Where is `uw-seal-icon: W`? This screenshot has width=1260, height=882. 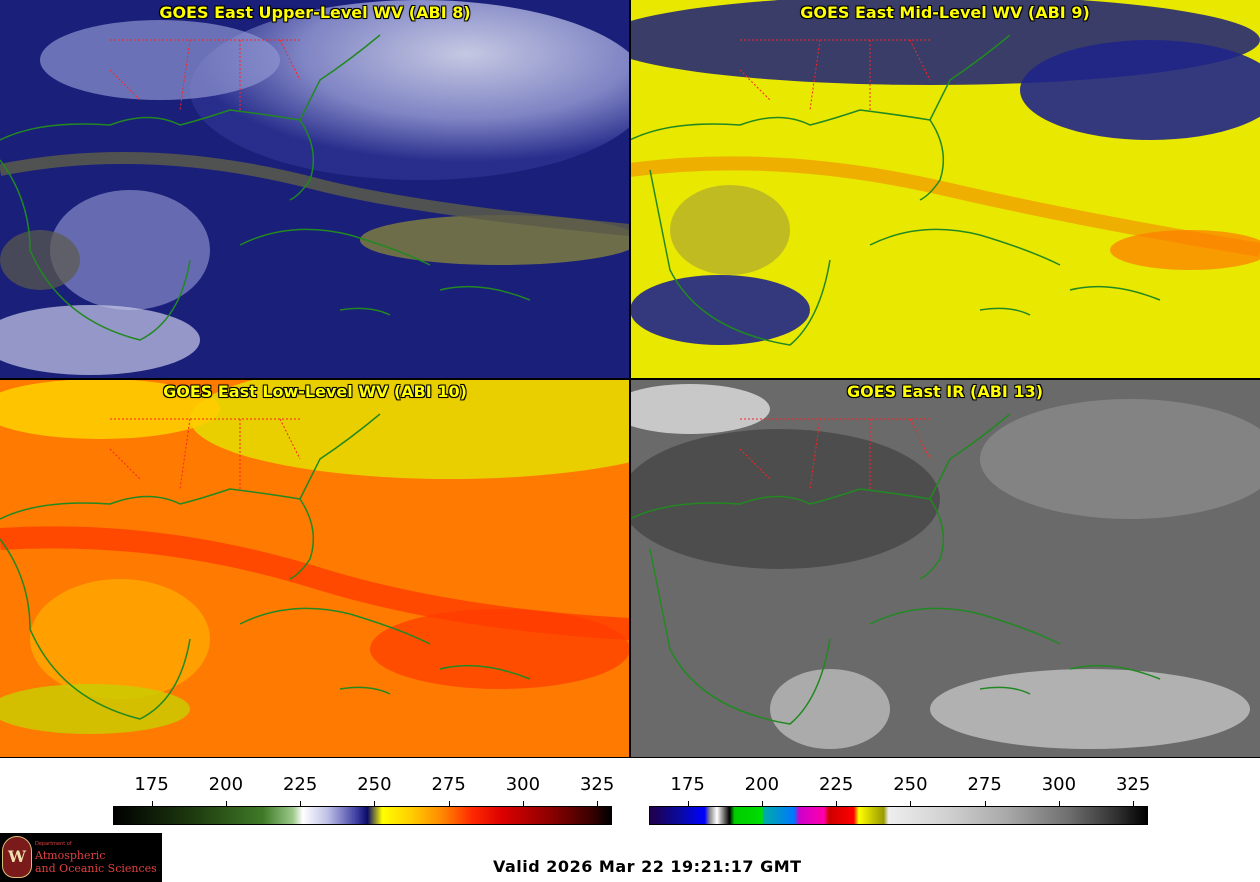 uw-seal-icon: W is located at coordinates (17, 857).